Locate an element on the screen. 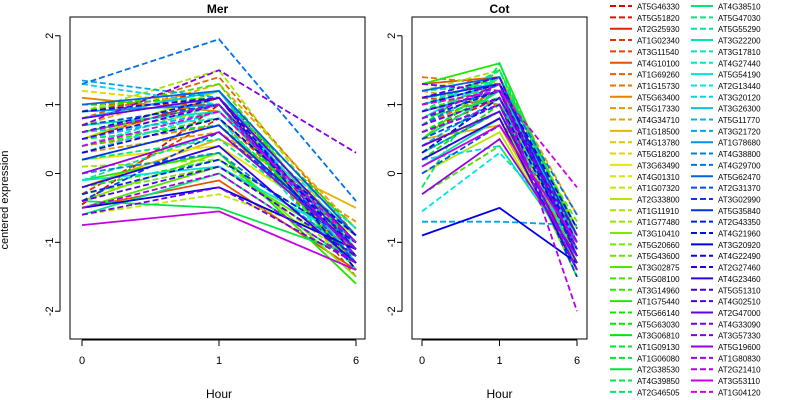 This screenshot has height=400, width=800. series-line-at2g43350 is located at coordinates (219, 201).